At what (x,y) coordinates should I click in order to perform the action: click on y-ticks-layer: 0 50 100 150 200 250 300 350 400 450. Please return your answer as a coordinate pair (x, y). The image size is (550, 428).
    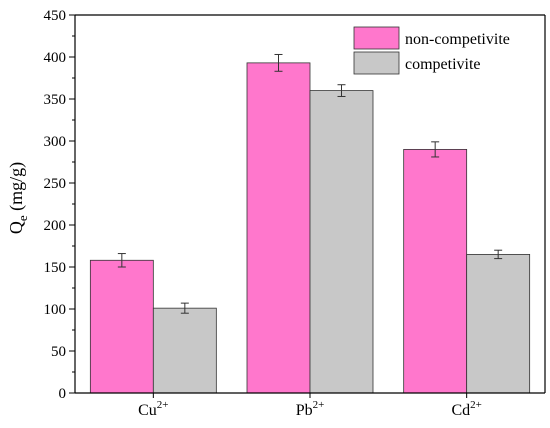
    Looking at the image, I should click on (59, 205).